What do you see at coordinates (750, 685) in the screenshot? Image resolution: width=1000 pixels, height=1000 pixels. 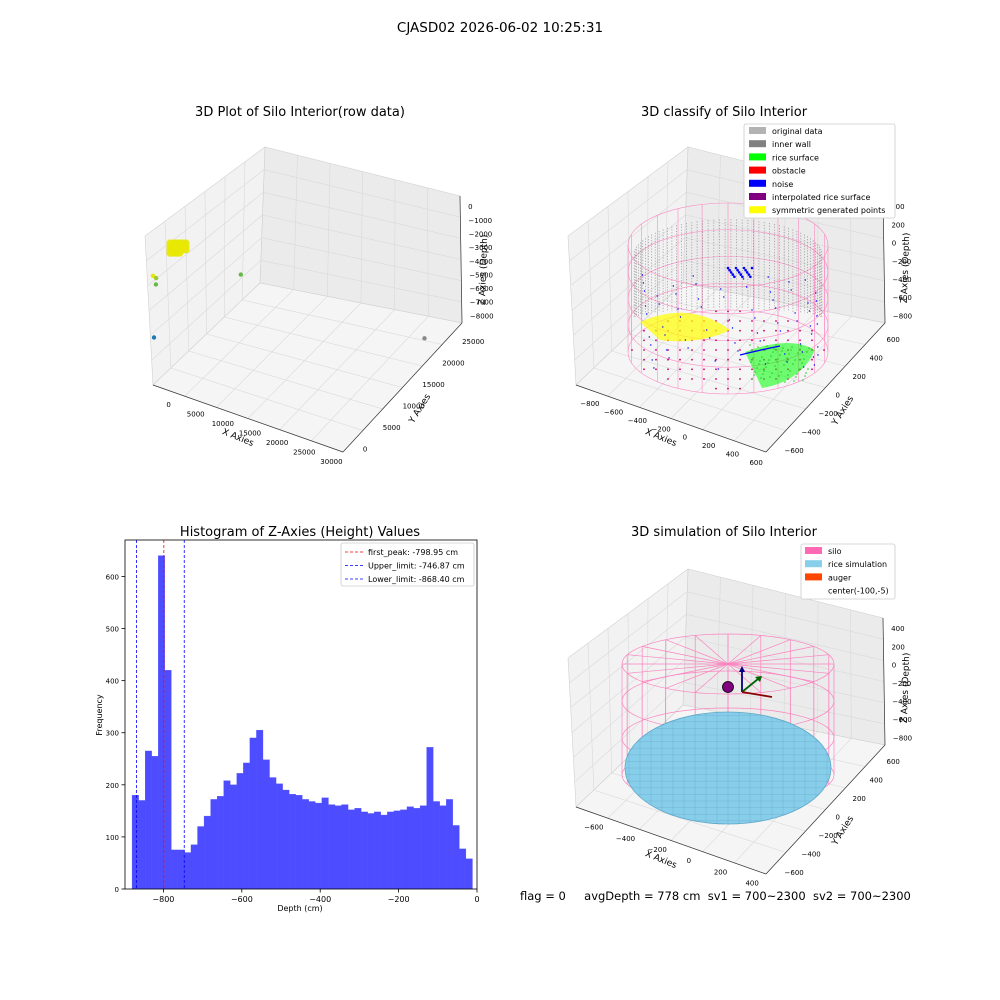 I see `center-axis-y` at bounding box center [750, 685].